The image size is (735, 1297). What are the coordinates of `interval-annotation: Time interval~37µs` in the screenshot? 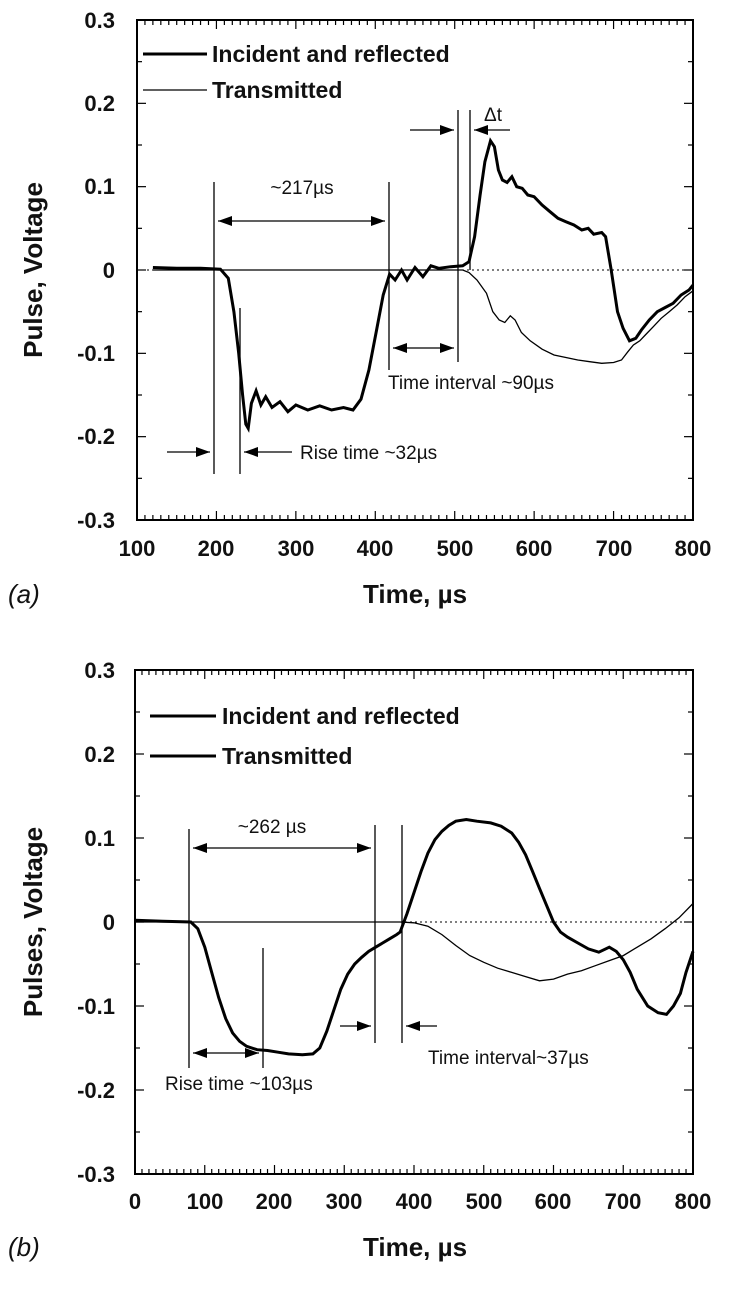 It's located at (508, 1058).